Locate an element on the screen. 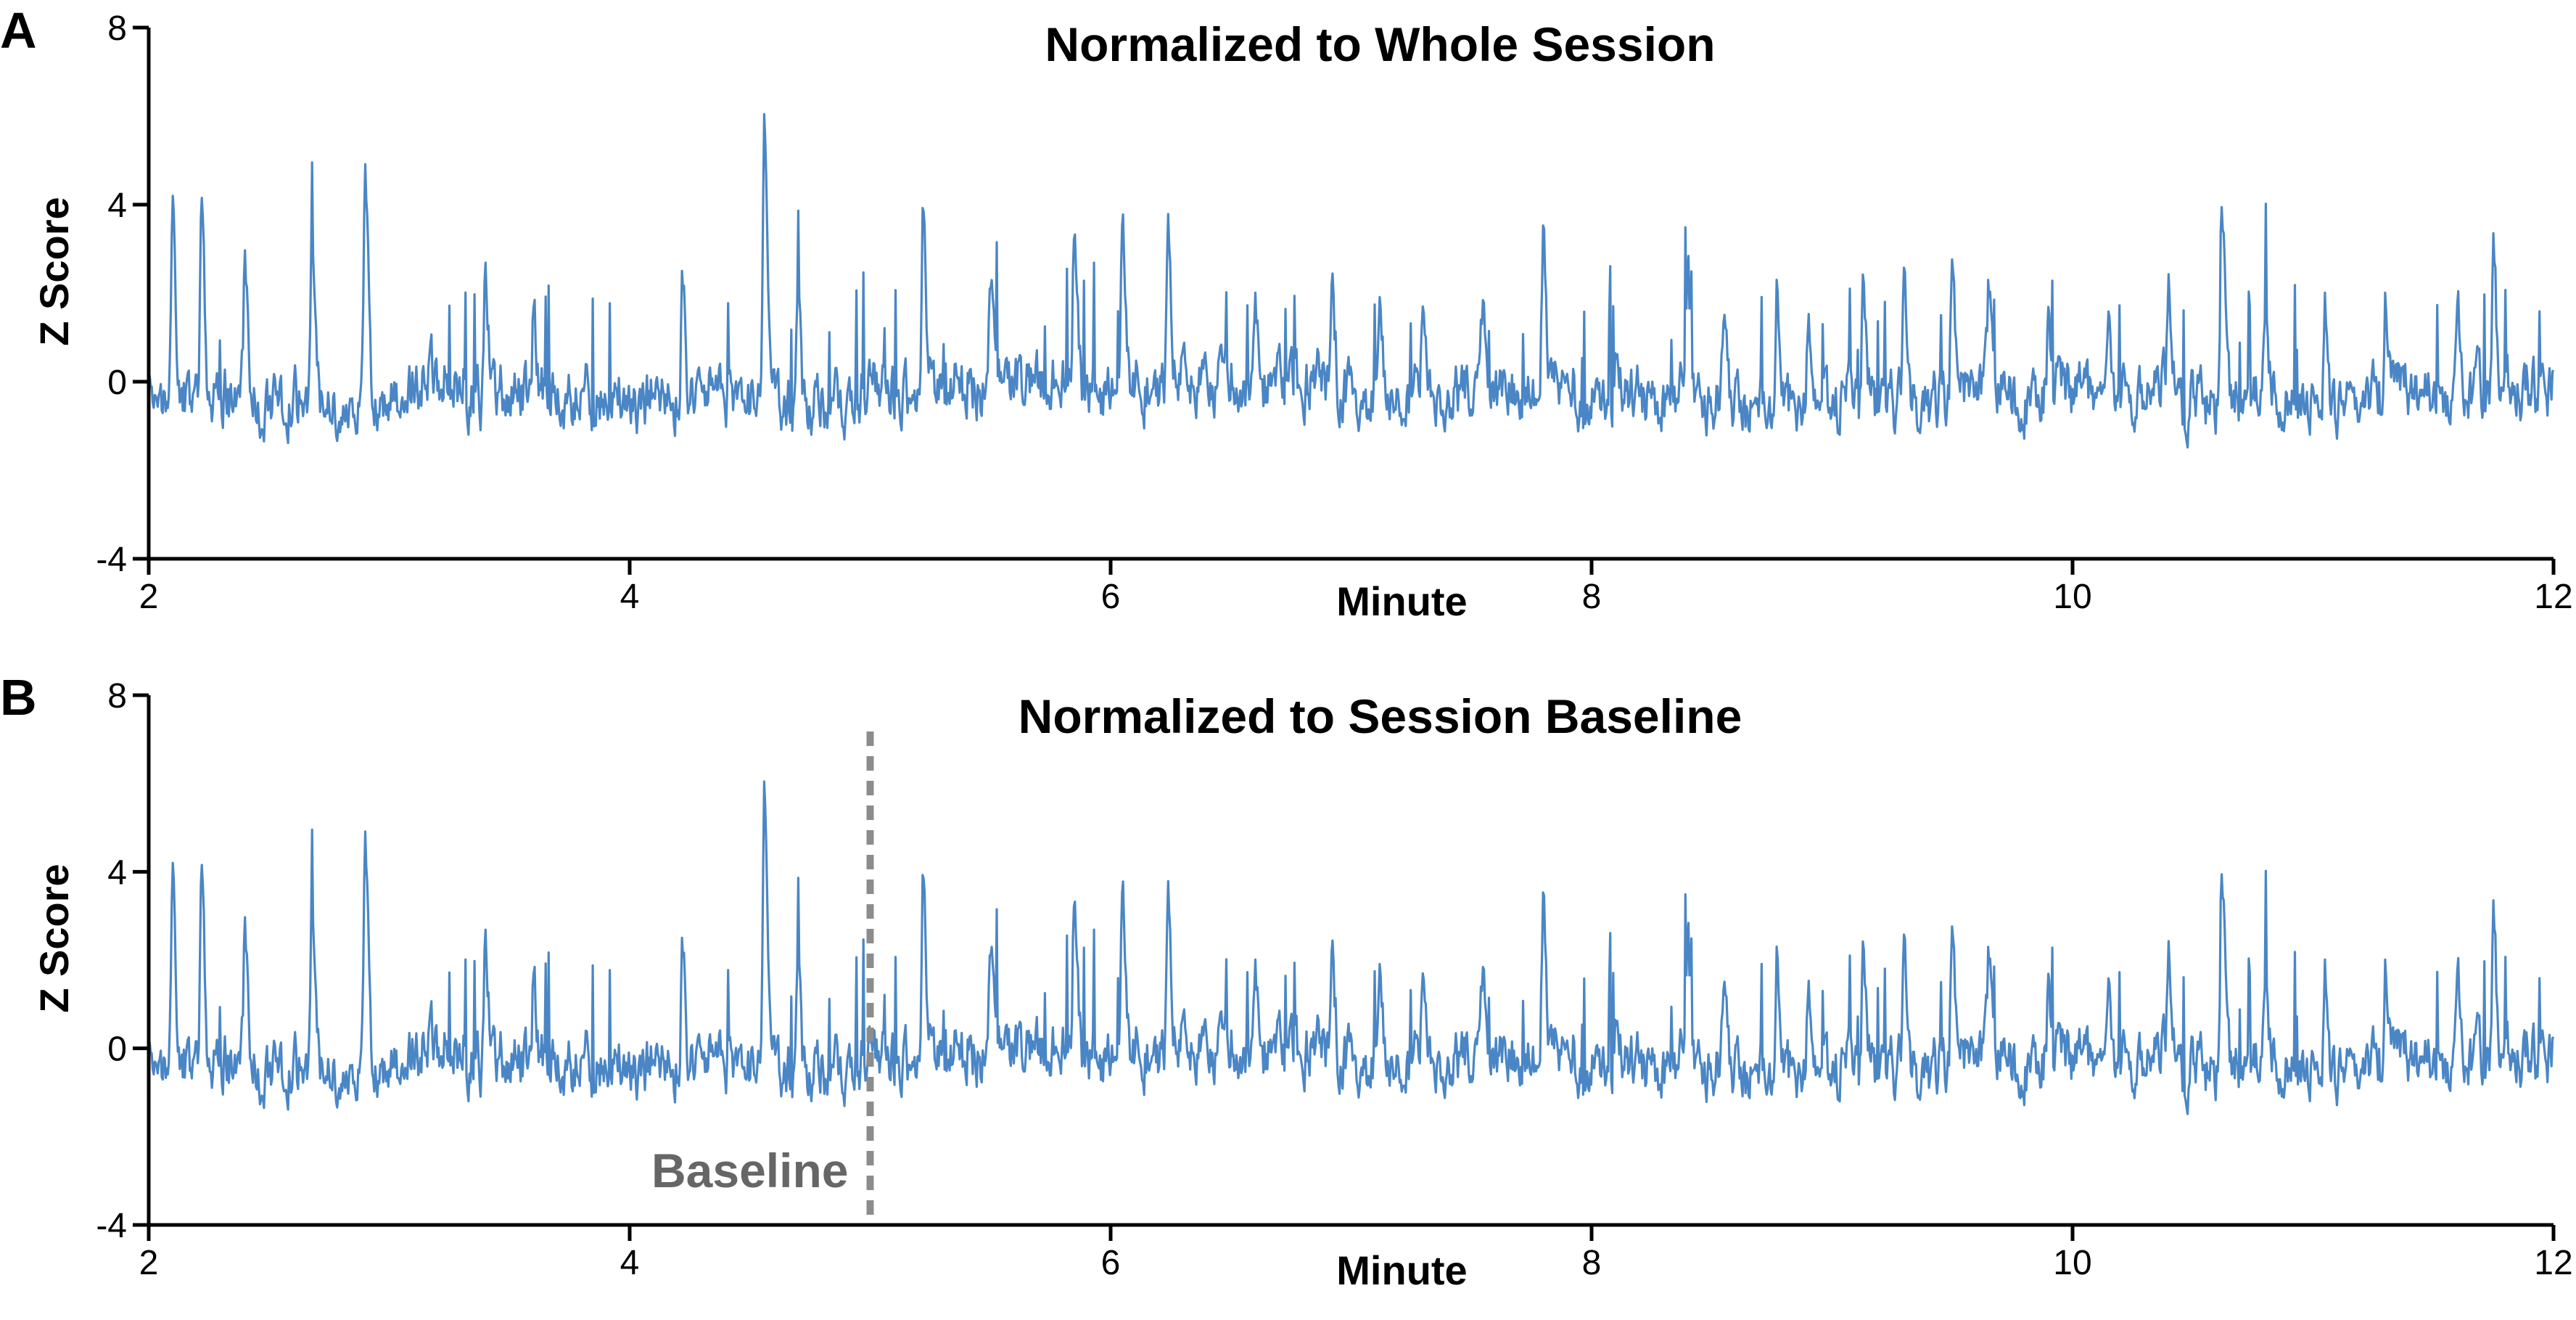 The image size is (2576, 1320). panel-letter: A is located at coordinates (18, 30).